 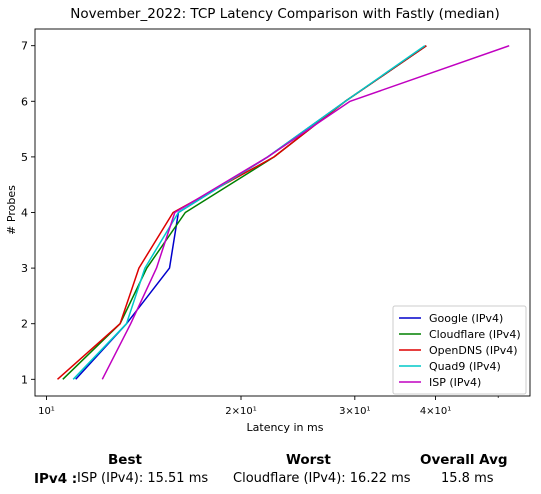 I want to click on summary-avg-value: 15.8 ms, so click(x=467, y=478).